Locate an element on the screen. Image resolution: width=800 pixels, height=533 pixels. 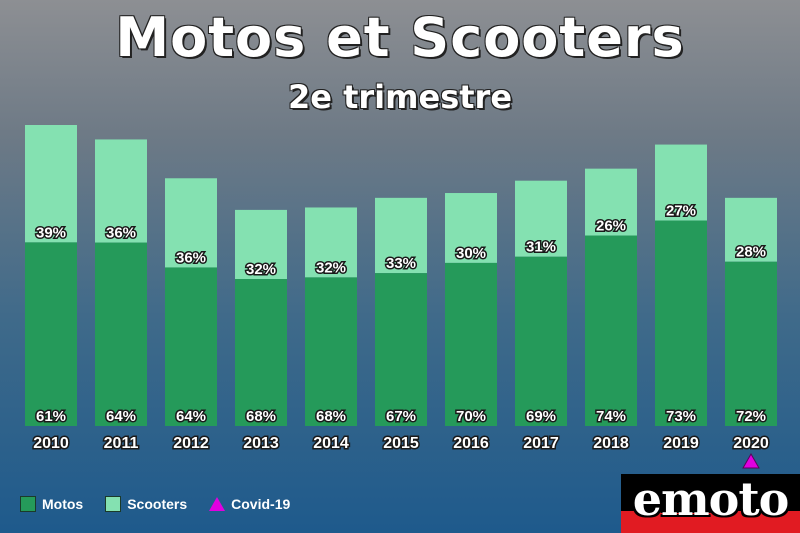
bar-motos-2015 is located at coordinates (401, 349).